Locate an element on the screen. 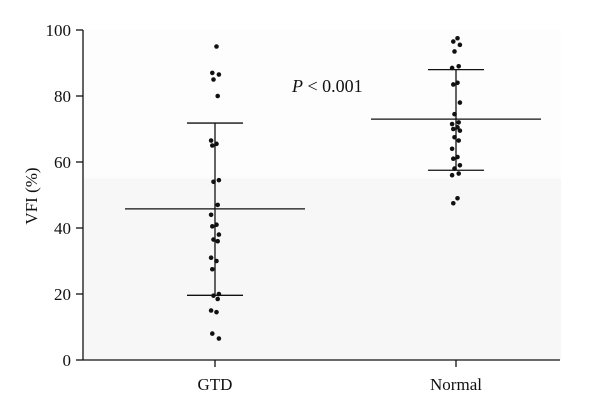 The height and width of the screenshot is (419, 600). y-axis: 0 20 40 60 80 100 is located at coordinates (65, 195).